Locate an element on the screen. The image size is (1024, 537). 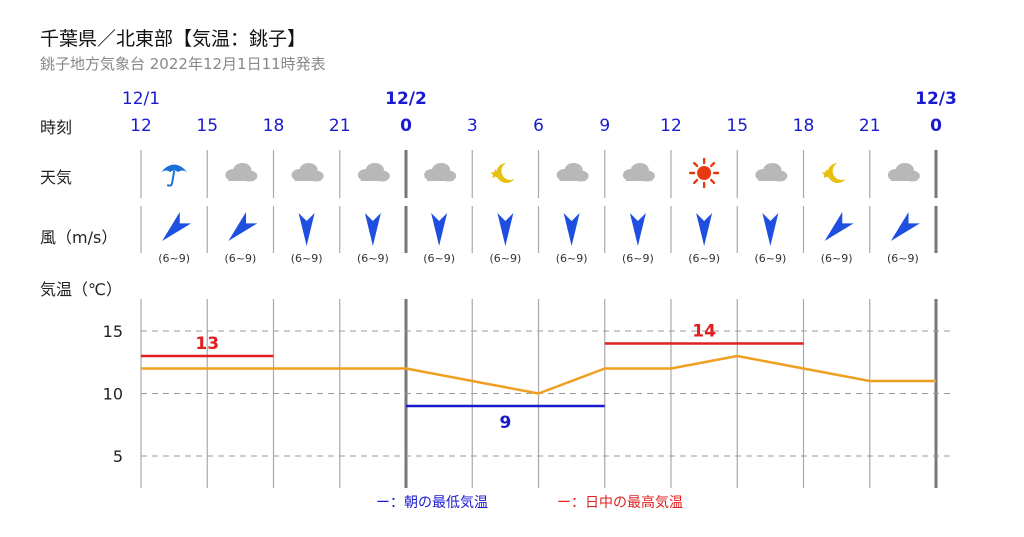
umbrella-icon is located at coordinates (174, 175).